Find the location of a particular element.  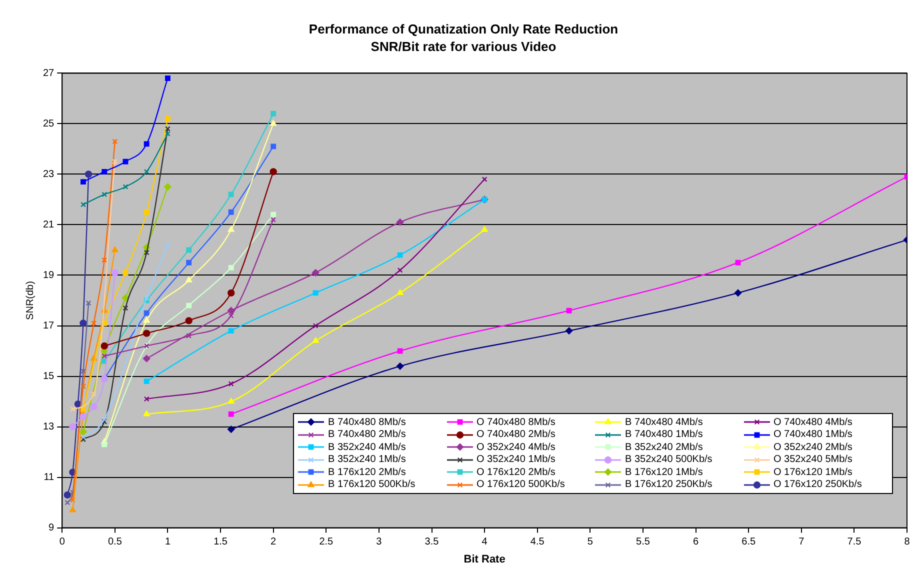

y-tick-label: 23 is located at coordinates (49, 174).